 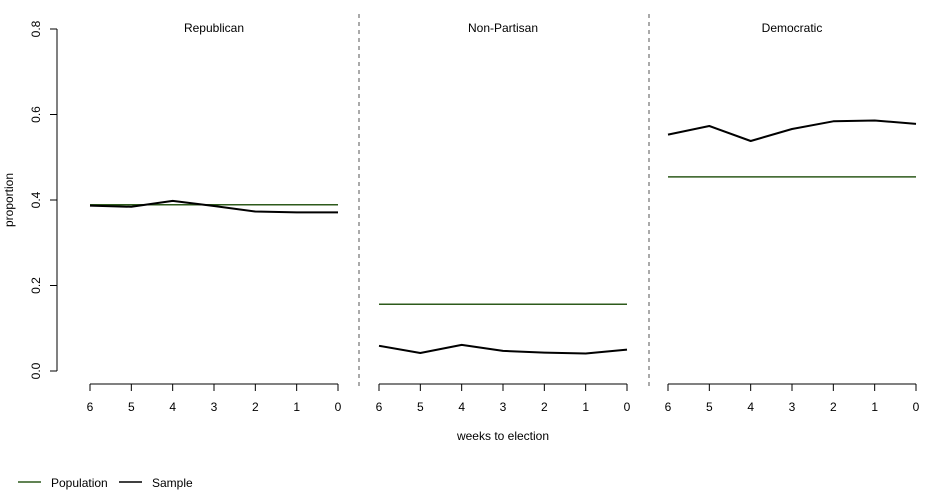 What do you see at coordinates (172, 483) in the screenshot?
I see `legend-label: Sample` at bounding box center [172, 483].